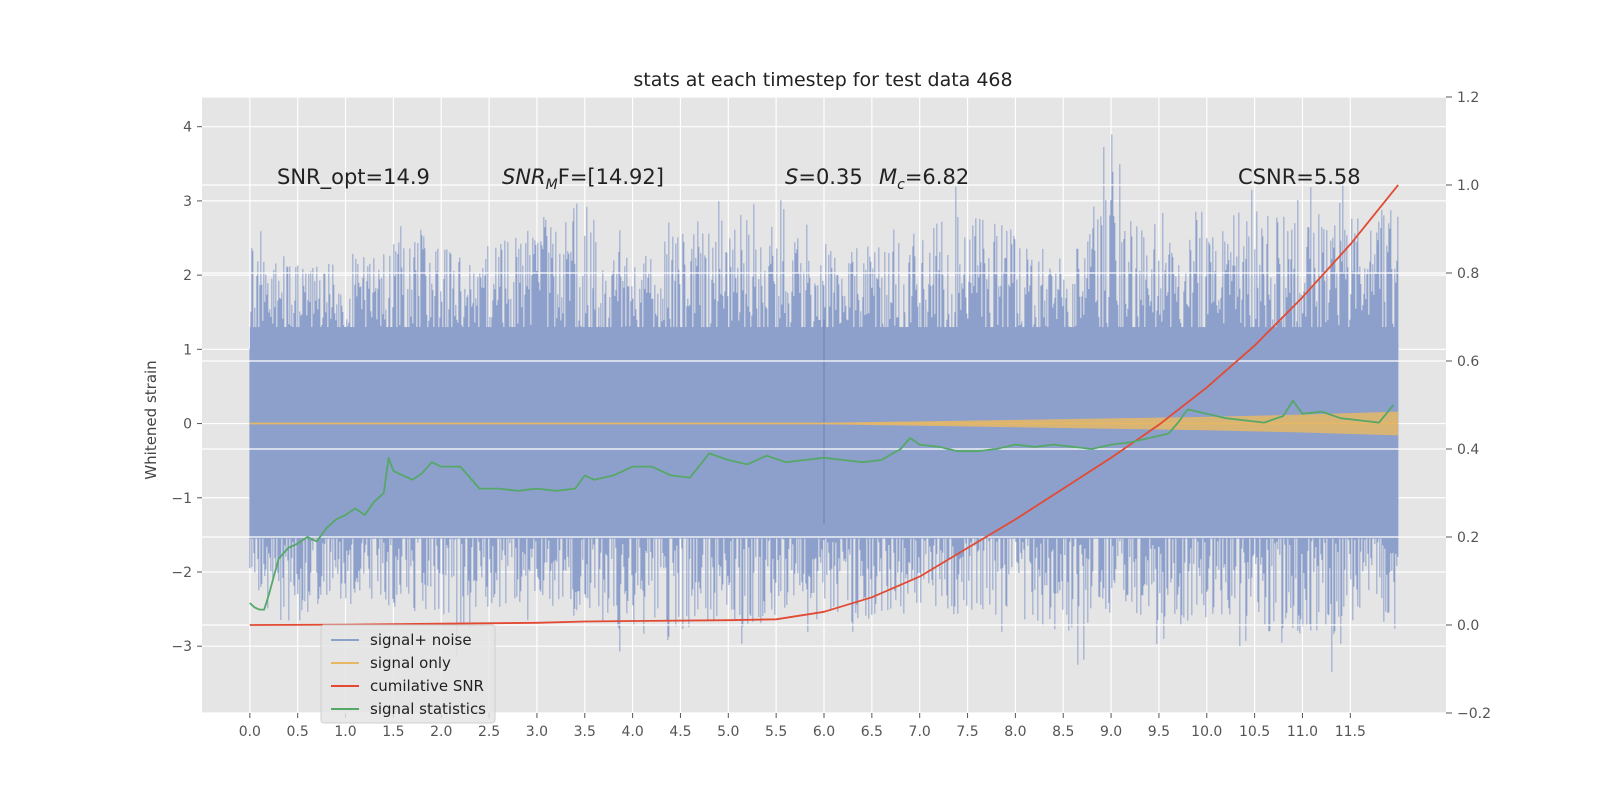  What do you see at coordinates (1468, 538) in the screenshot?
I see `y2-tick-label-2: 0.2` at bounding box center [1468, 538].